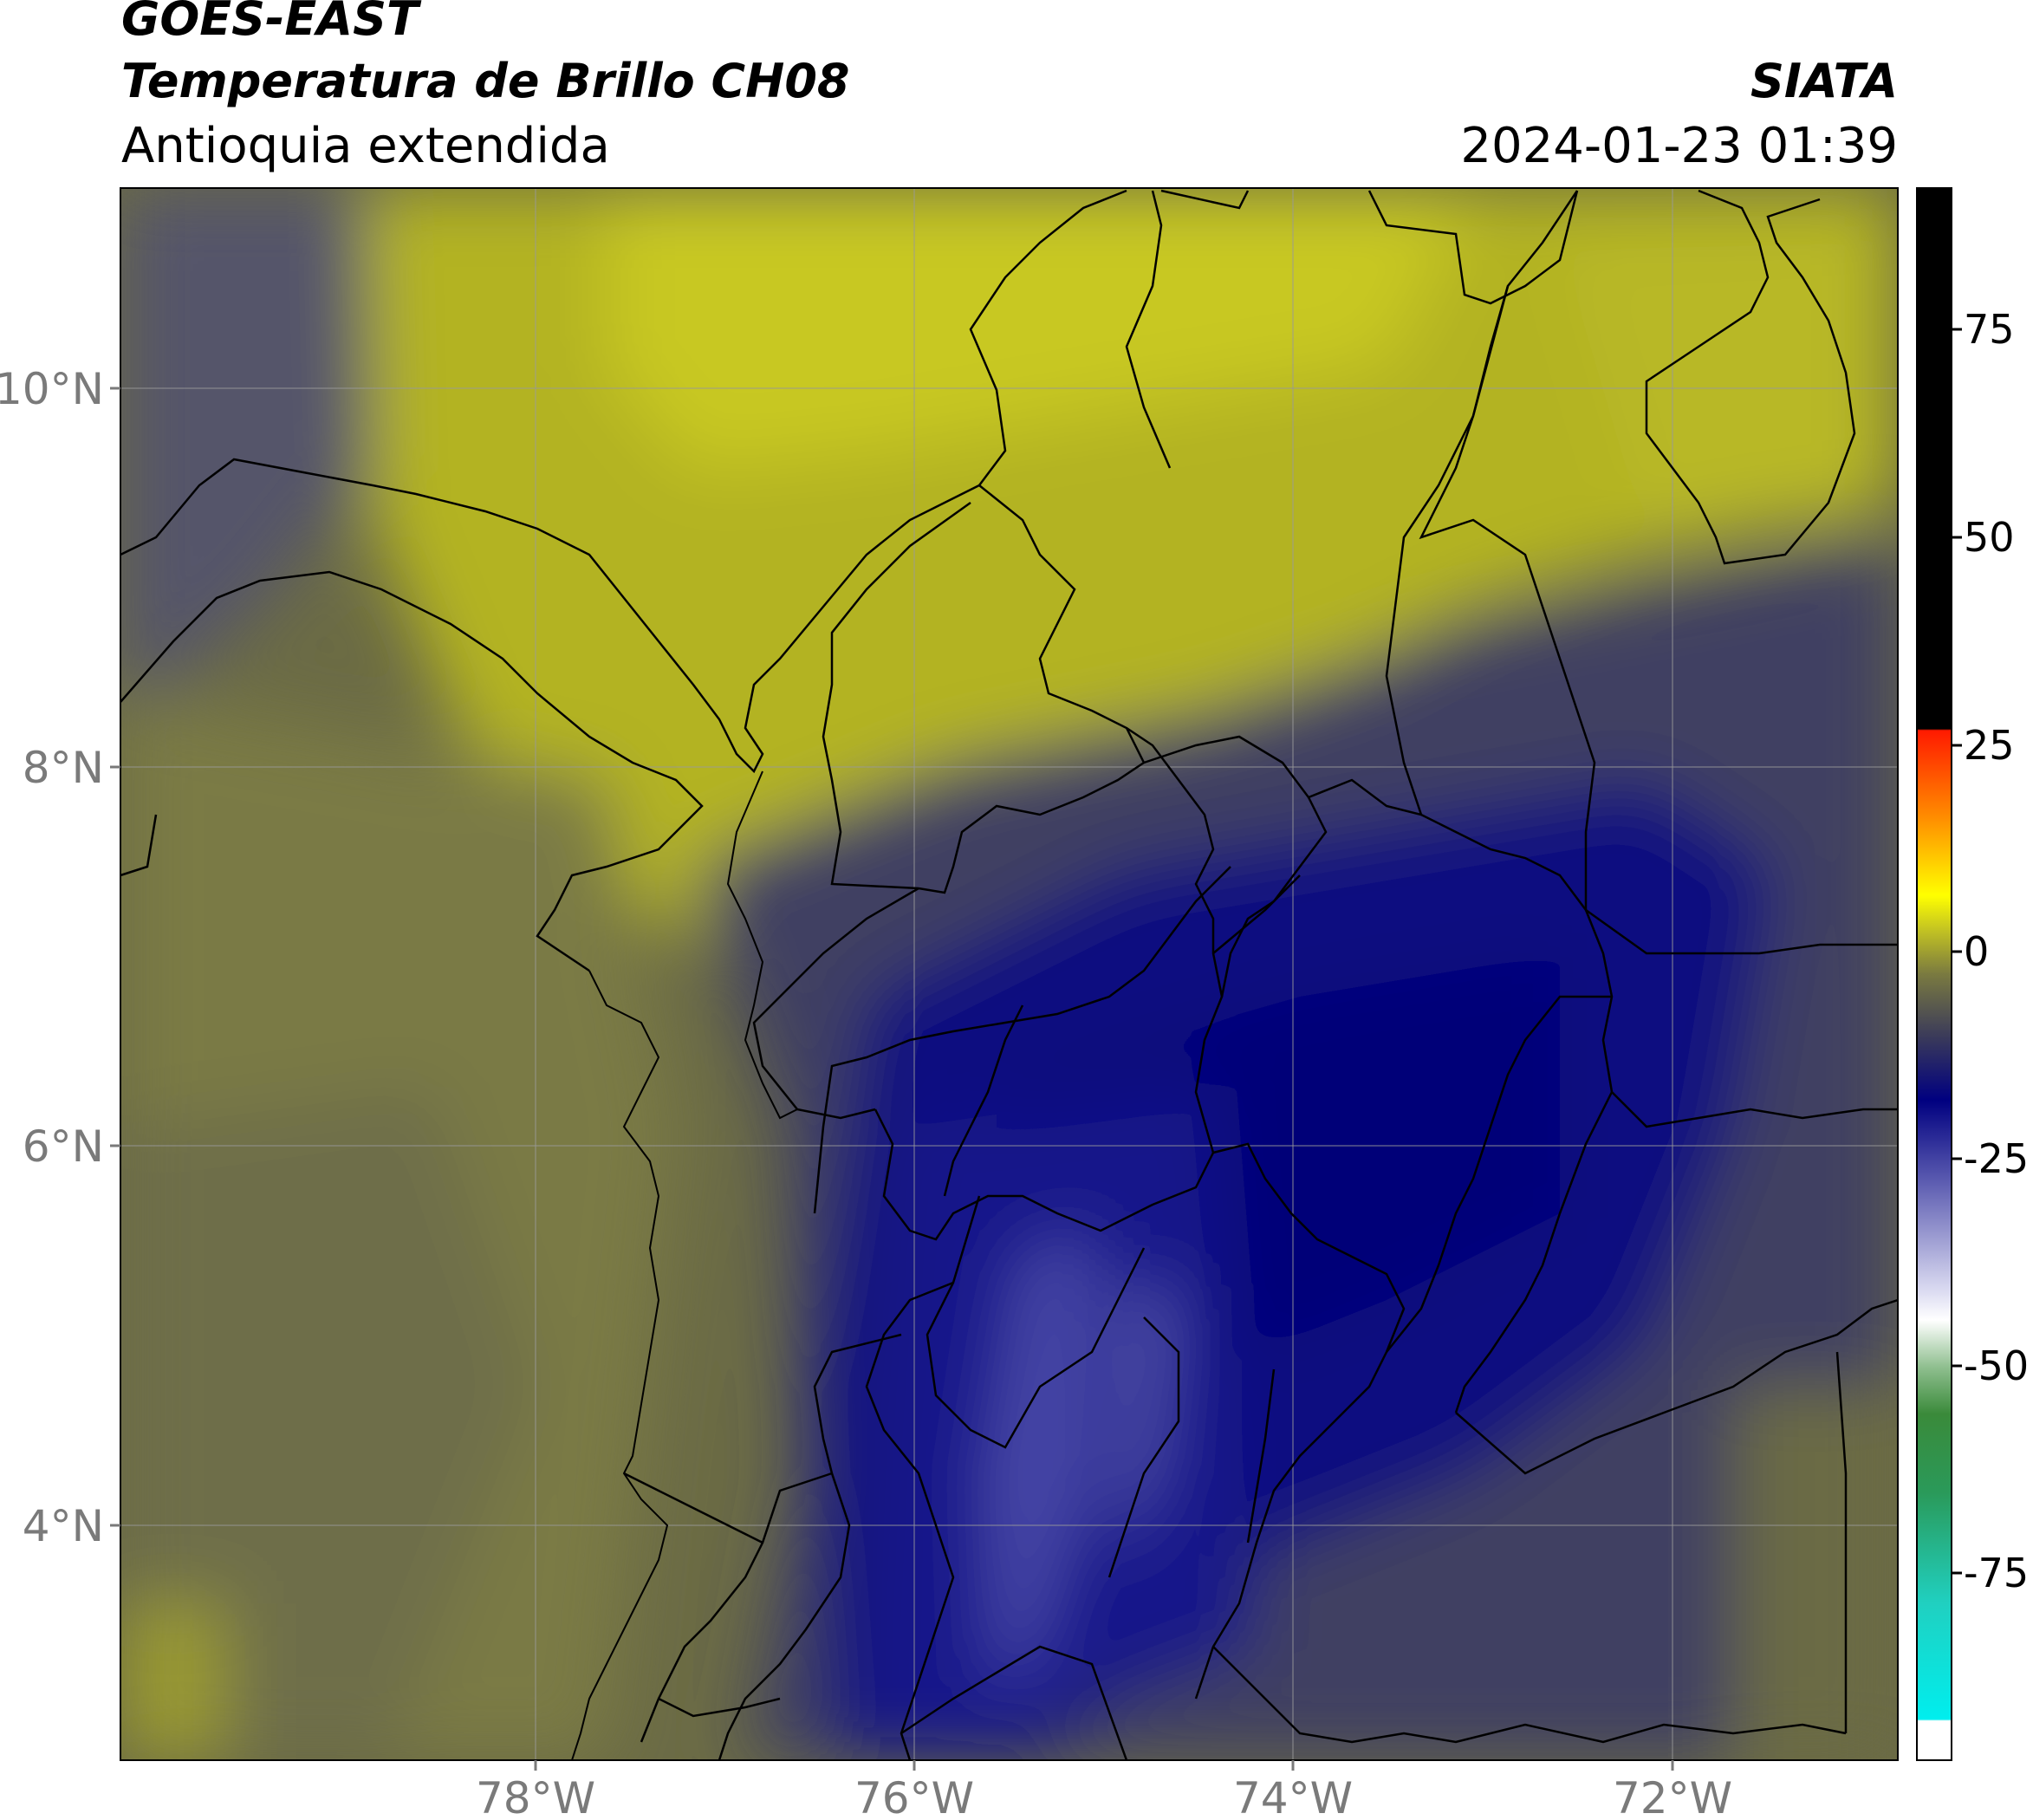  Describe the element at coordinates (270, 23) in the screenshot. I see `satellite-title: GOES-EAST` at that location.